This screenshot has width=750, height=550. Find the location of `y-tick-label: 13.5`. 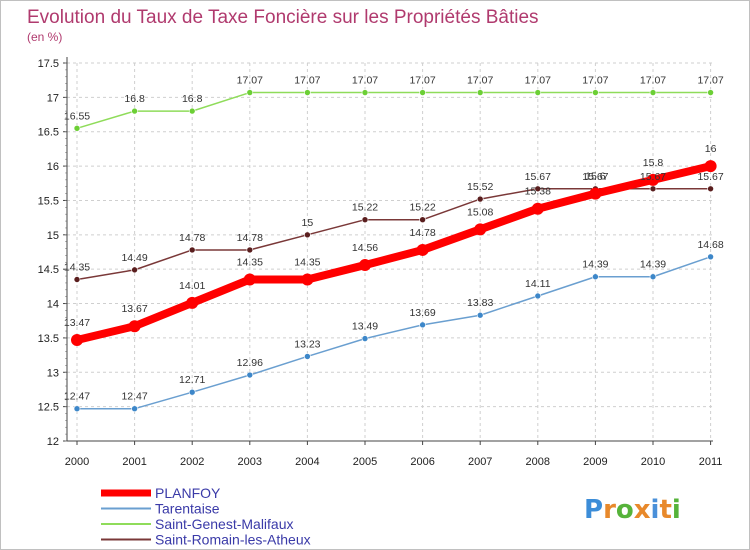

y-tick-label: 13.5 is located at coordinates (48, 339).